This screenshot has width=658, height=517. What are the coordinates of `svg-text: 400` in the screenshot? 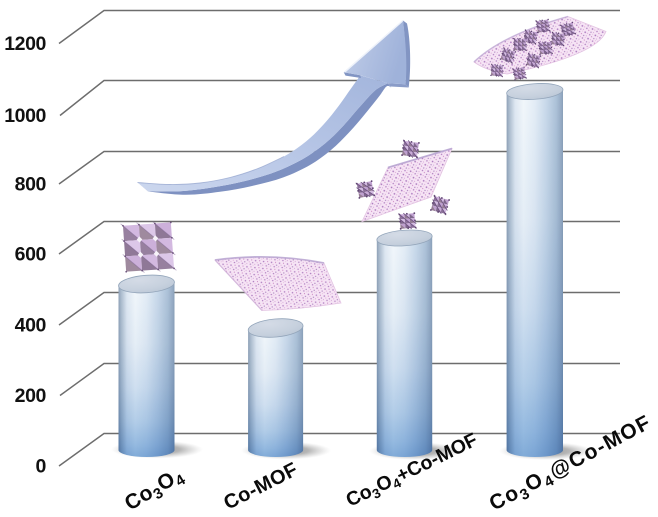 It's located at (31, 326).